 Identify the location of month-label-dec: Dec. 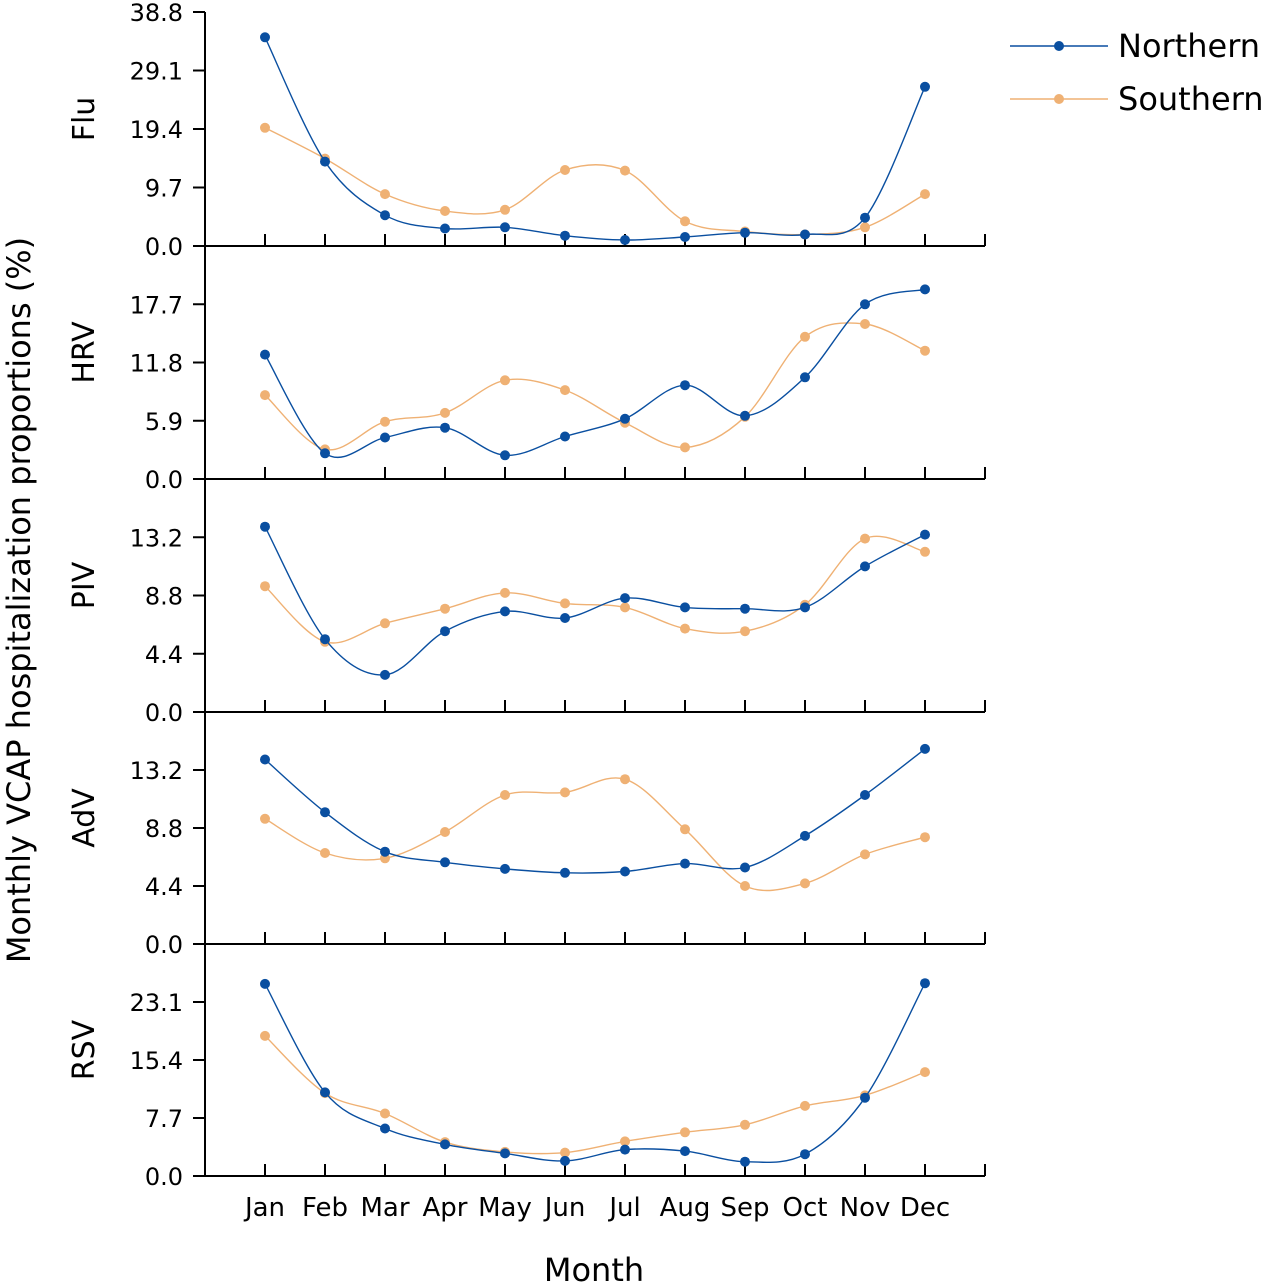
(925, 1208).